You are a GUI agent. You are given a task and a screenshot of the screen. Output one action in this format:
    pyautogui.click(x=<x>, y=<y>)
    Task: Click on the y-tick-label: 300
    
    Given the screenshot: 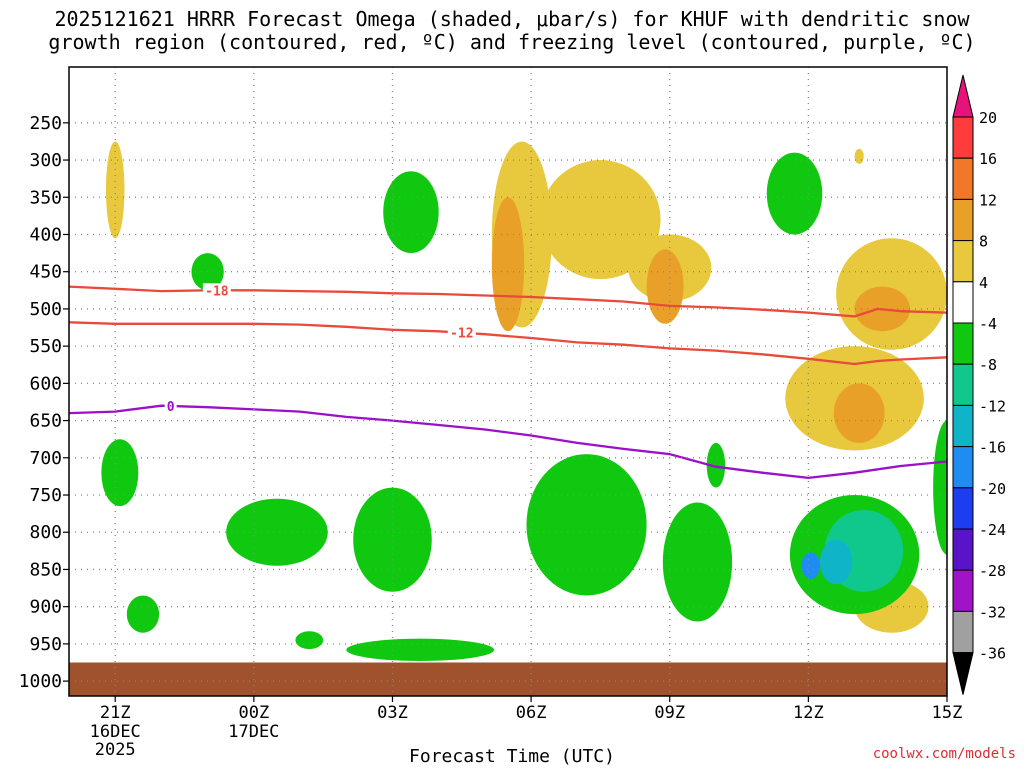 What is the action you would take?
    pyautogui.click(x=45, y=160)
    